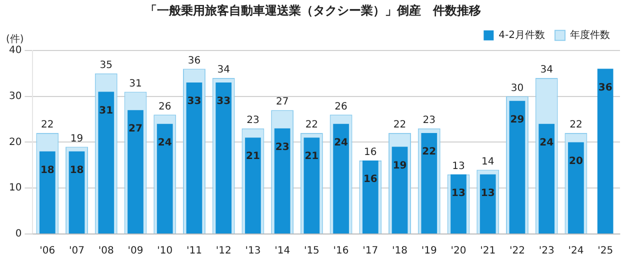 Image resolution: width=630 pixels, height=260 pixels. I want to click on x-tick-label: '15, so click(312, 251).